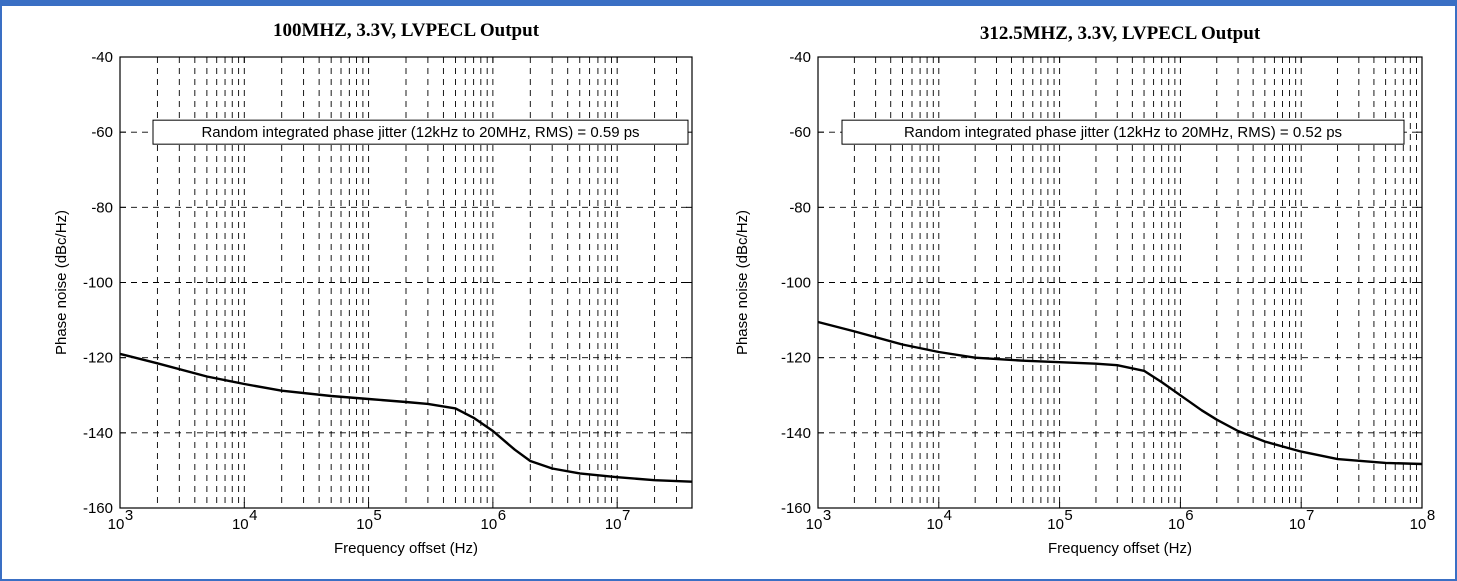 The width and height of the screenshot is (1457, 581). What do you see at coordinates (1120, 33) in the screenshot?
I see `chart-title: 312.5MHZ, 3.3V, LVPECL Output` at bounding box center [1120, 33].